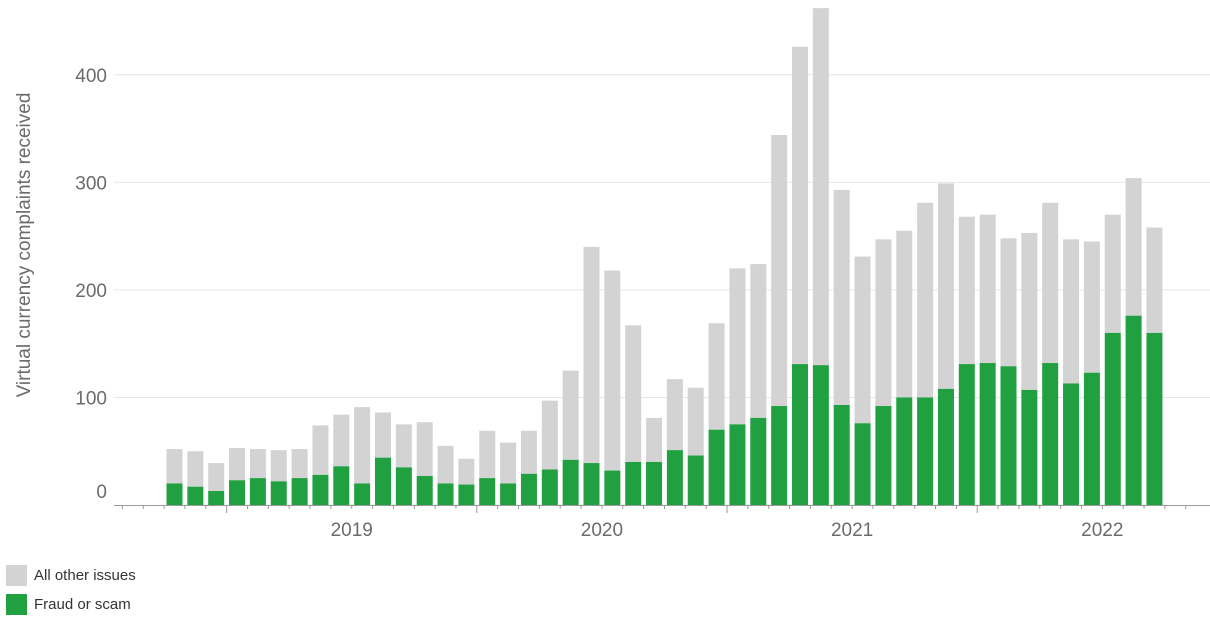  What do you see at coordinates (85, 575) in the screenshot?
I see `legend-label-other: All other issues` at bounding box center [85, 575].